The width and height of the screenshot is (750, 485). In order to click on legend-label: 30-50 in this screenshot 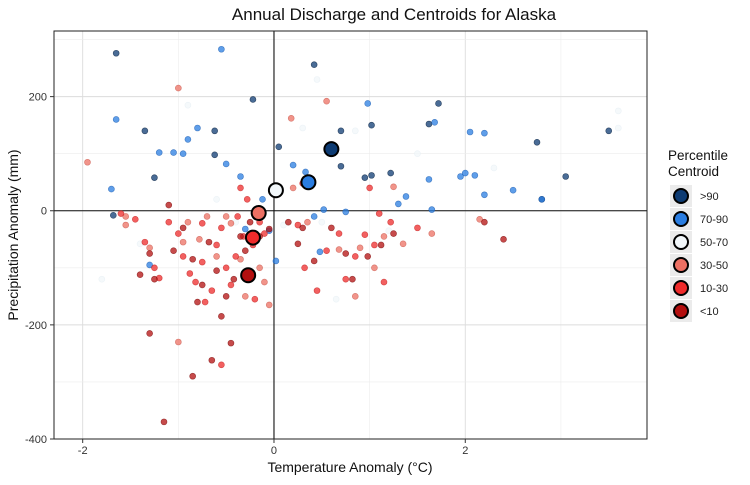, I will do `click(714, 266)`.